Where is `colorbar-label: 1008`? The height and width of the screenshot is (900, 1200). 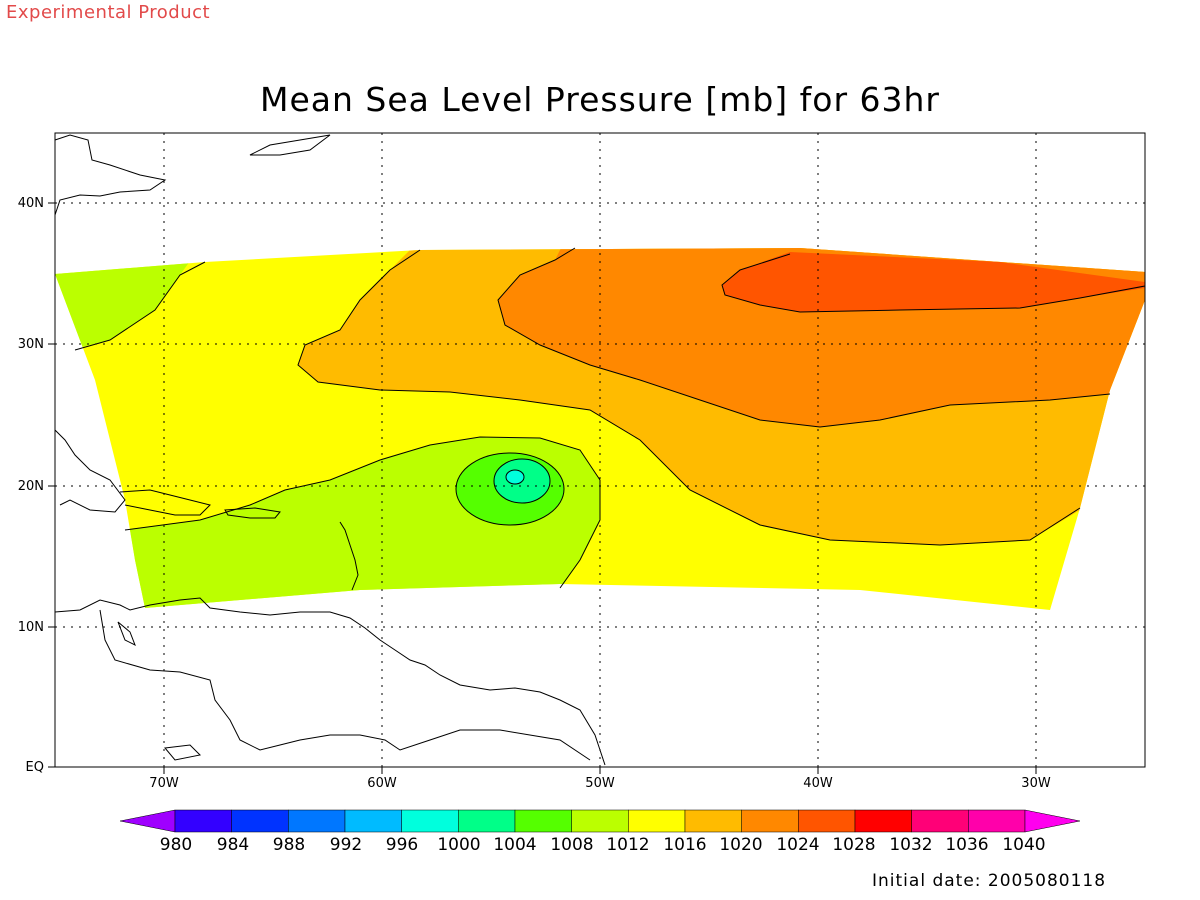
colorbar-label: 1008 is located at coordinates (572, 845).